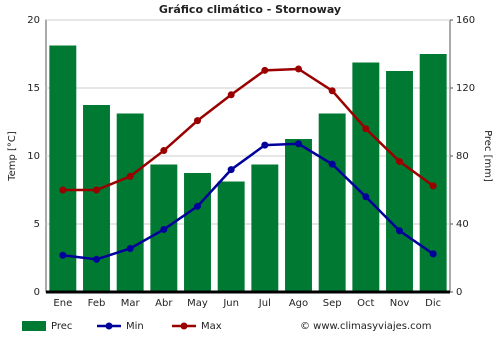  Describe the element at coordinates (33, 88) in the screenshot. I see `y-tick-label: 15` at that location.